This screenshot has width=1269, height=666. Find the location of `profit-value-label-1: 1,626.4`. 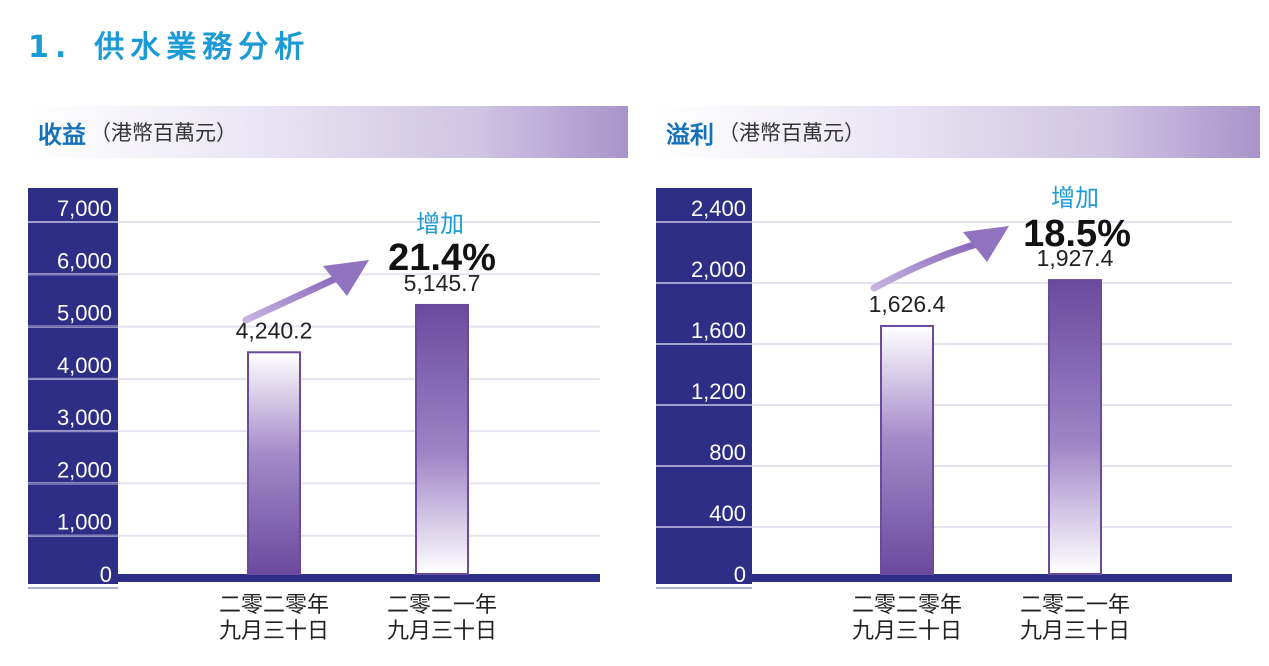

profit-value-label-1: 1,626.4 is located at coordinates (907, 304).